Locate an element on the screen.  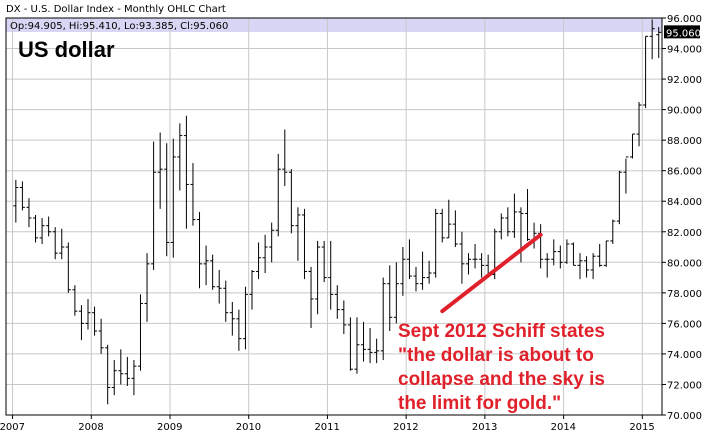
x-axis-ticks: 2007 2008 2009 2010 2011 2012 2013 2014 2015 is located at coordinates (327, 424).